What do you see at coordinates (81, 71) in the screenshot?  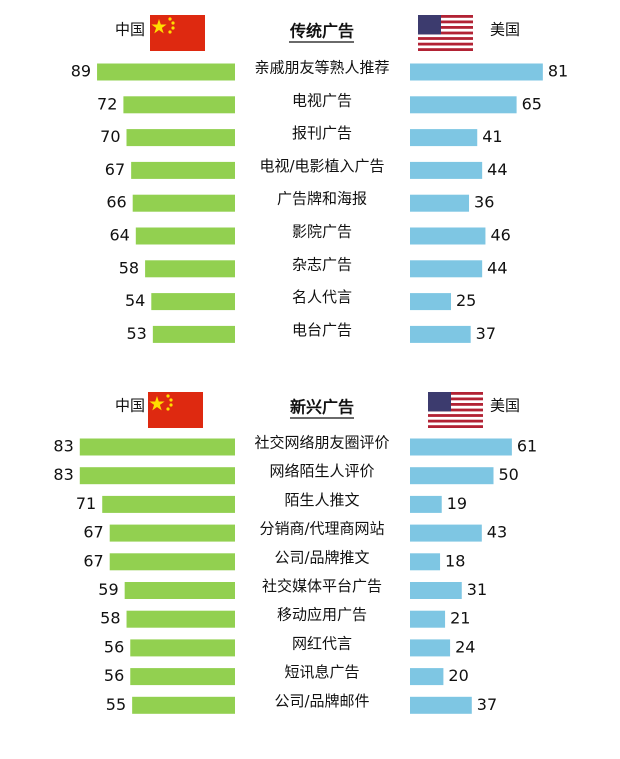 I see `value-label: 89` at bounding box center [81, 71].